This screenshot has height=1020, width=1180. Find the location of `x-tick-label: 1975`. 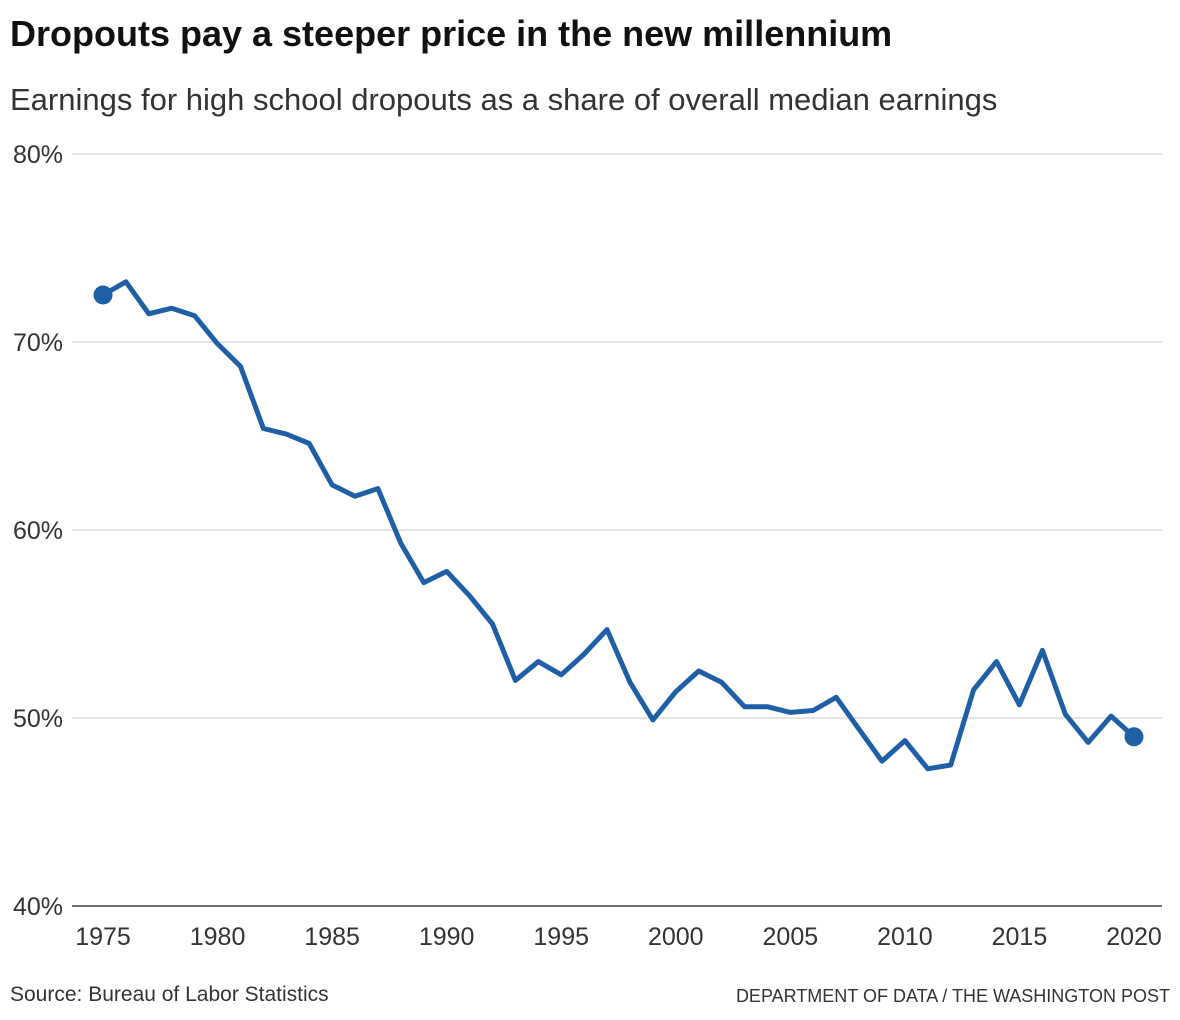

x-tick-label: 1975 is located at coordinates (103, 937).